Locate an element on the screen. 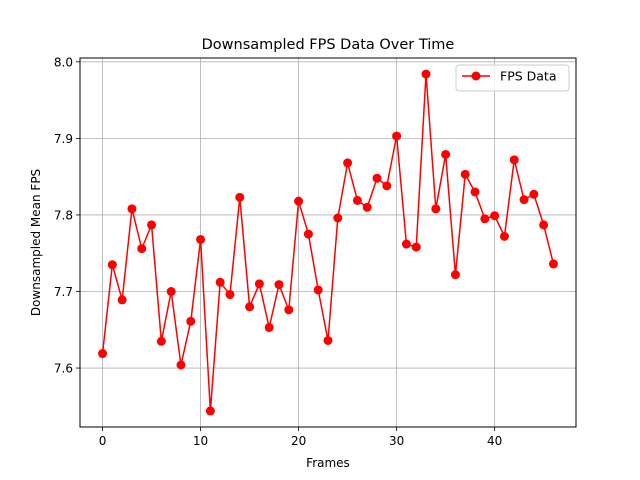 The height and width of the screenshot is (480, 640). y-tick-label: 7.6 is located at coordinates (63, 369).